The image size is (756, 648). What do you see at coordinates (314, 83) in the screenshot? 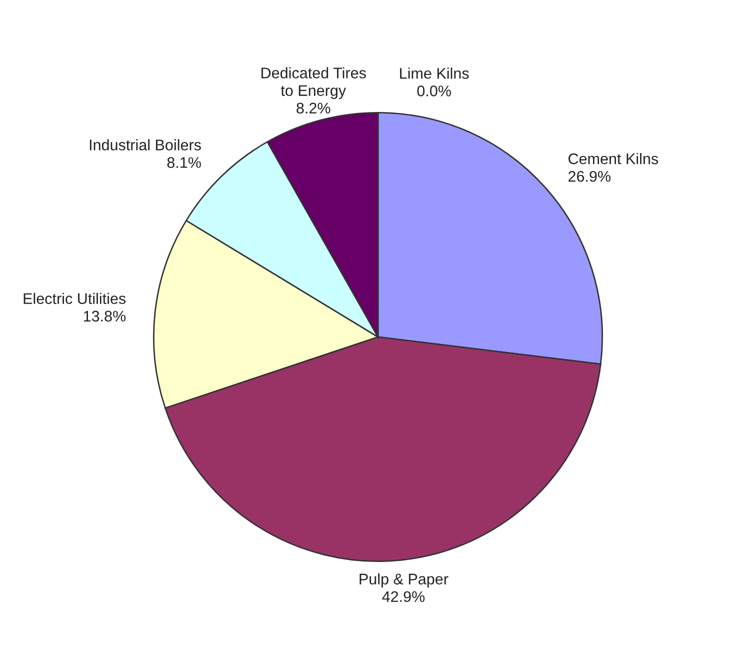
I see `slice-label: Dedicated Tires to Energy` at bounding box center [314, 83].